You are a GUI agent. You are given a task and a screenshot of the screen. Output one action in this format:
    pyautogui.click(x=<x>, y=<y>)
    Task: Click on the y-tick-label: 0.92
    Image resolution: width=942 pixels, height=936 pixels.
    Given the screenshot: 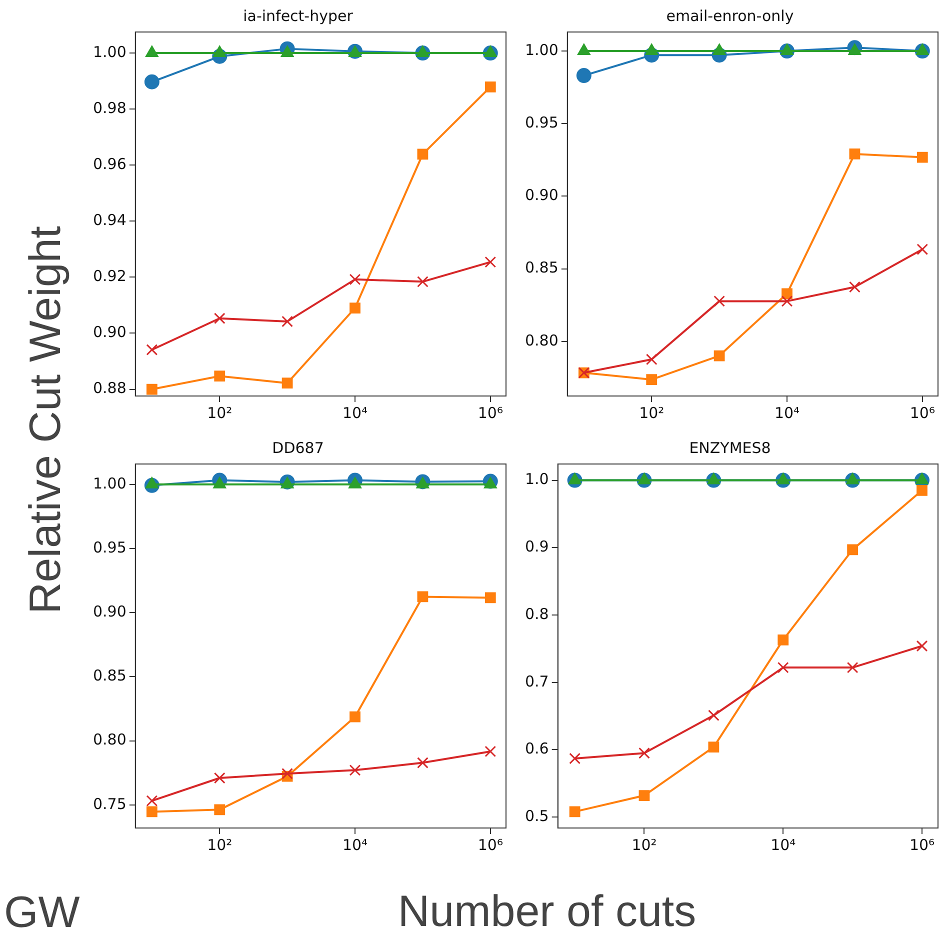 What is the action you would take?
    pyautogui.click(x=109, y=276)
    